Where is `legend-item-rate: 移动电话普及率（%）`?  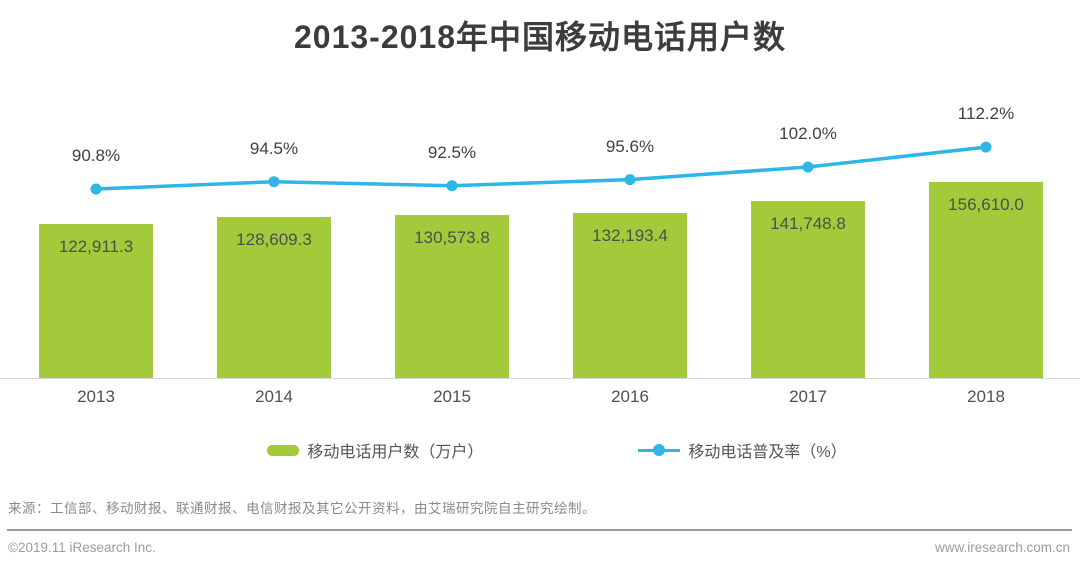 legend-item-rate: 移动电话普及率（%） is located at coordinates (742, 450).